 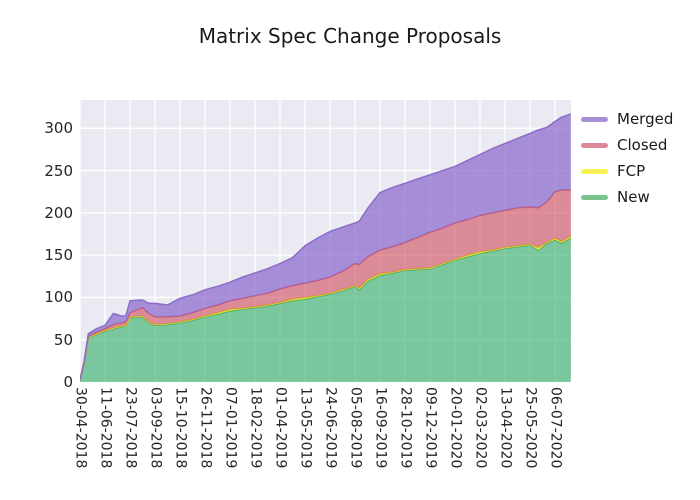 I want to click on x-tick-label: 30-04-2018, so click(x=80, y=428).